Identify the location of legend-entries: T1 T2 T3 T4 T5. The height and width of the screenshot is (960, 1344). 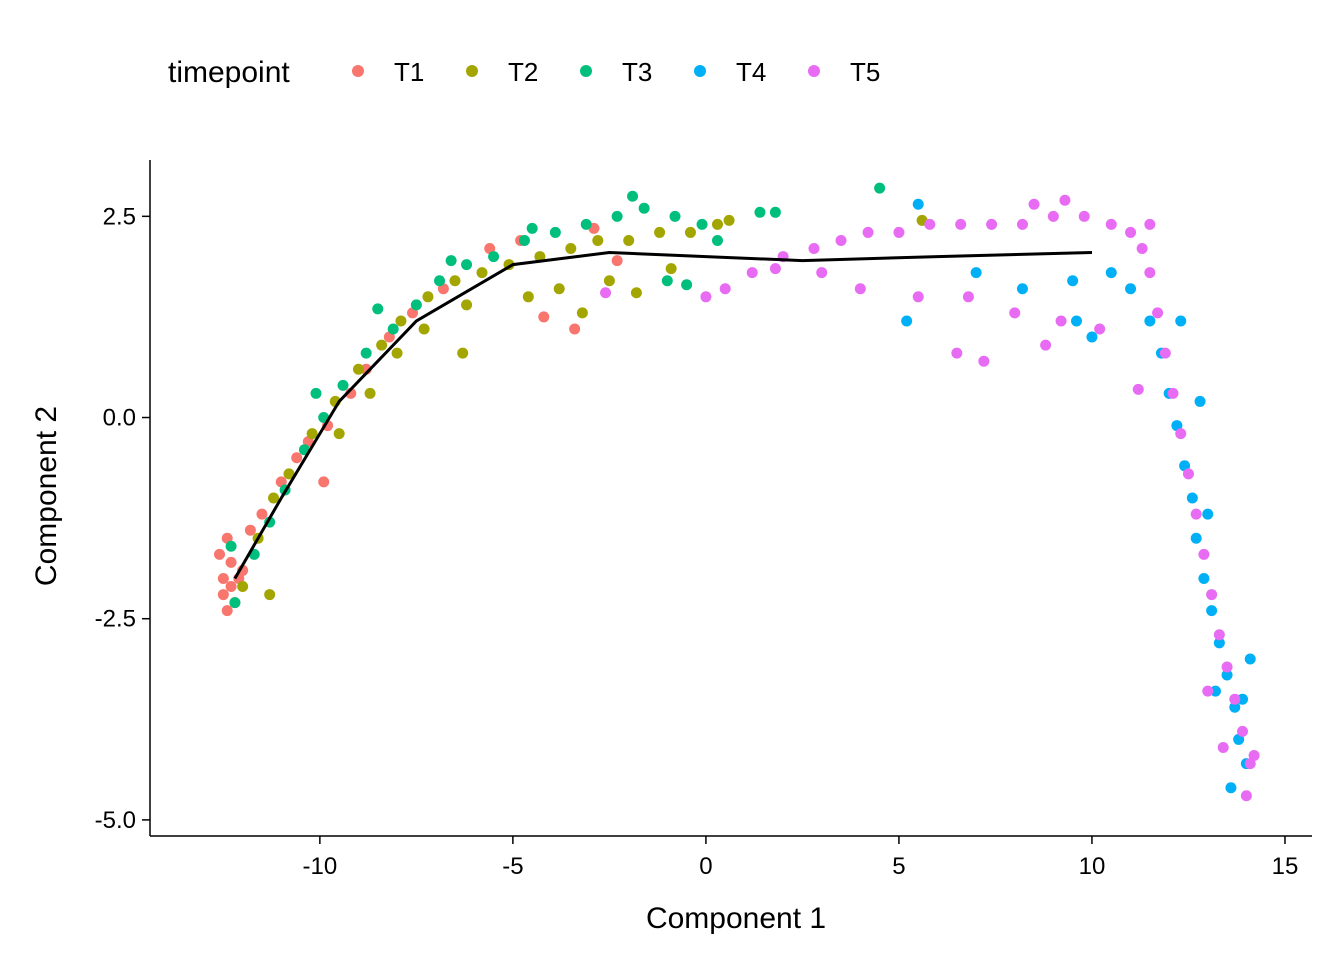
(616, 72).